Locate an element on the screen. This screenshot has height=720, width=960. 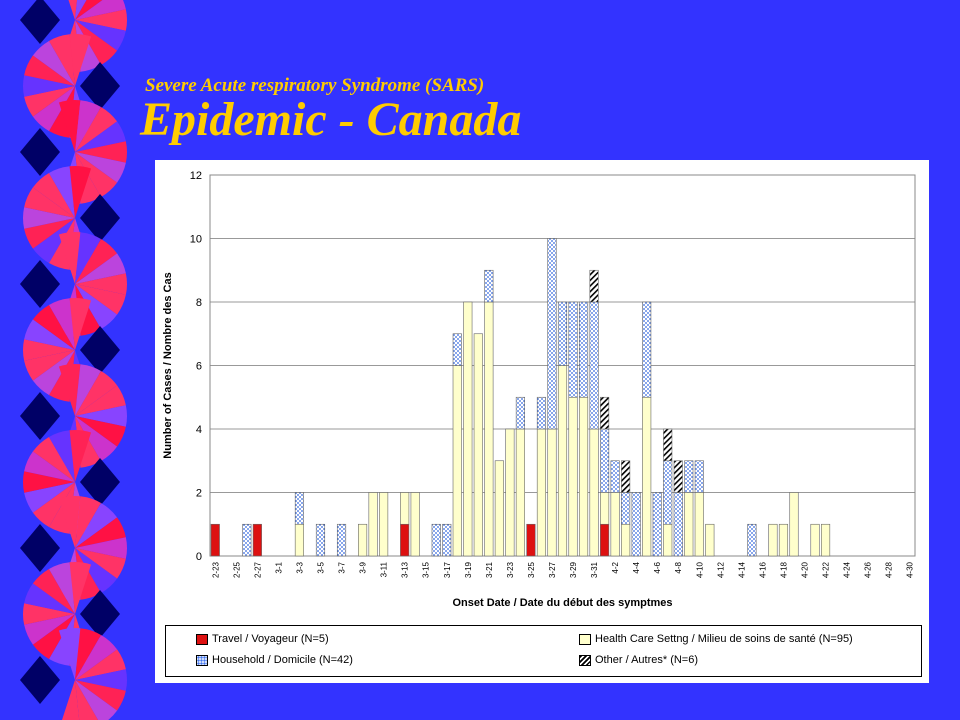
legend-swatch-other is located at coordinates (585, 660).